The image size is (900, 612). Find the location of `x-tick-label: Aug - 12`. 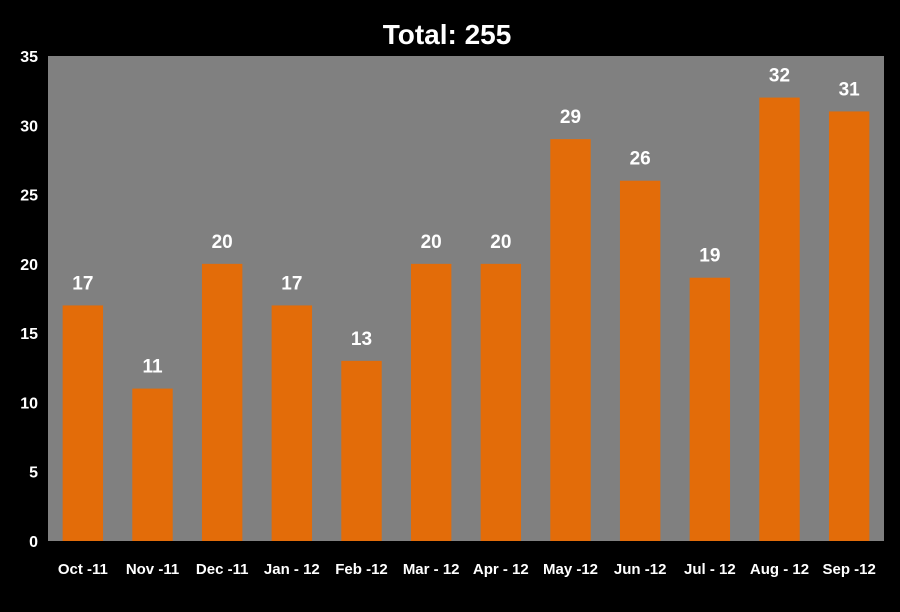

x-tick-label: Aug - 12 is located at coordinates (779, 569).